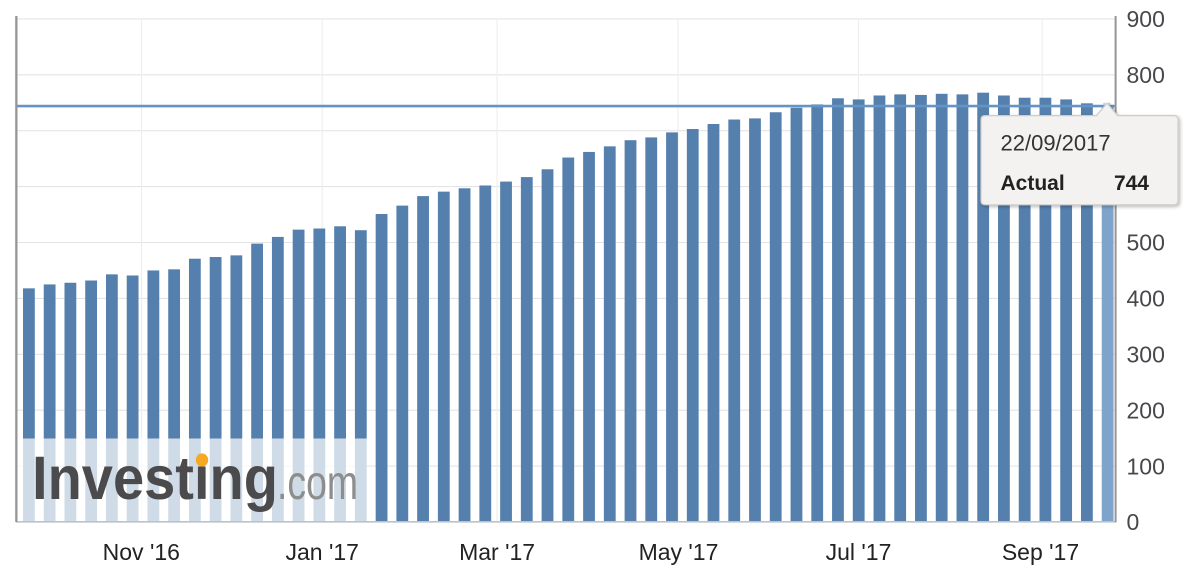 This screenshot has height=582, width=1192. Describe the element at coordinates (497, 552) in the screenshot. I see `svg-text: Mar '17` at that location.